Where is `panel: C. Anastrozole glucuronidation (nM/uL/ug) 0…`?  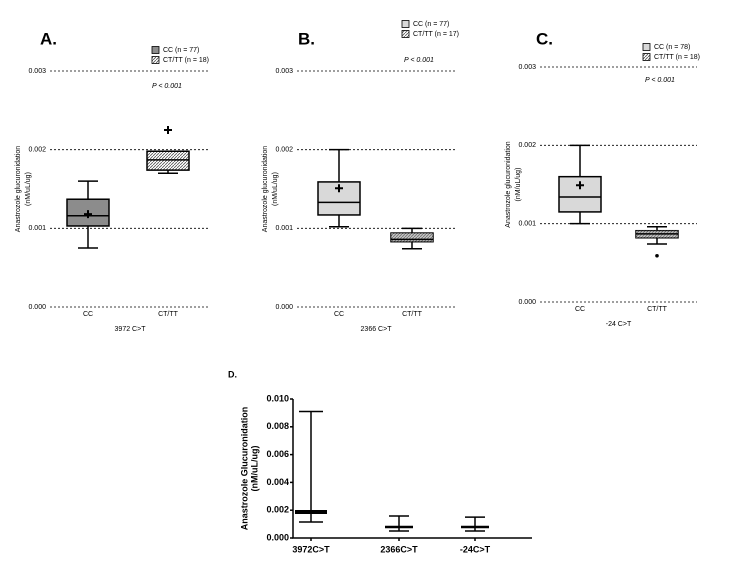 panel: C. Anastrozole glucuronidation (nM/uL/ug) 0… is located at coordinates (602, 178).